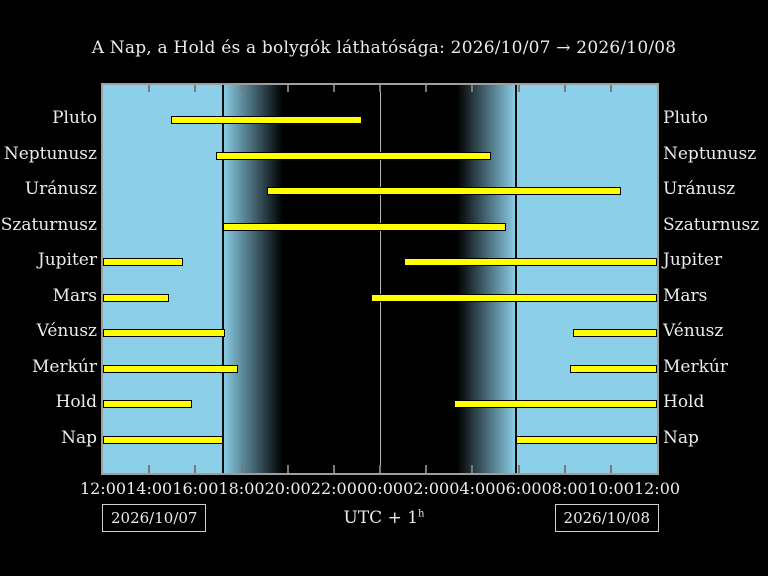 This screenshot has width=768, height=576. I want to click on row-label-right: Merkúr, so click(695, 366).